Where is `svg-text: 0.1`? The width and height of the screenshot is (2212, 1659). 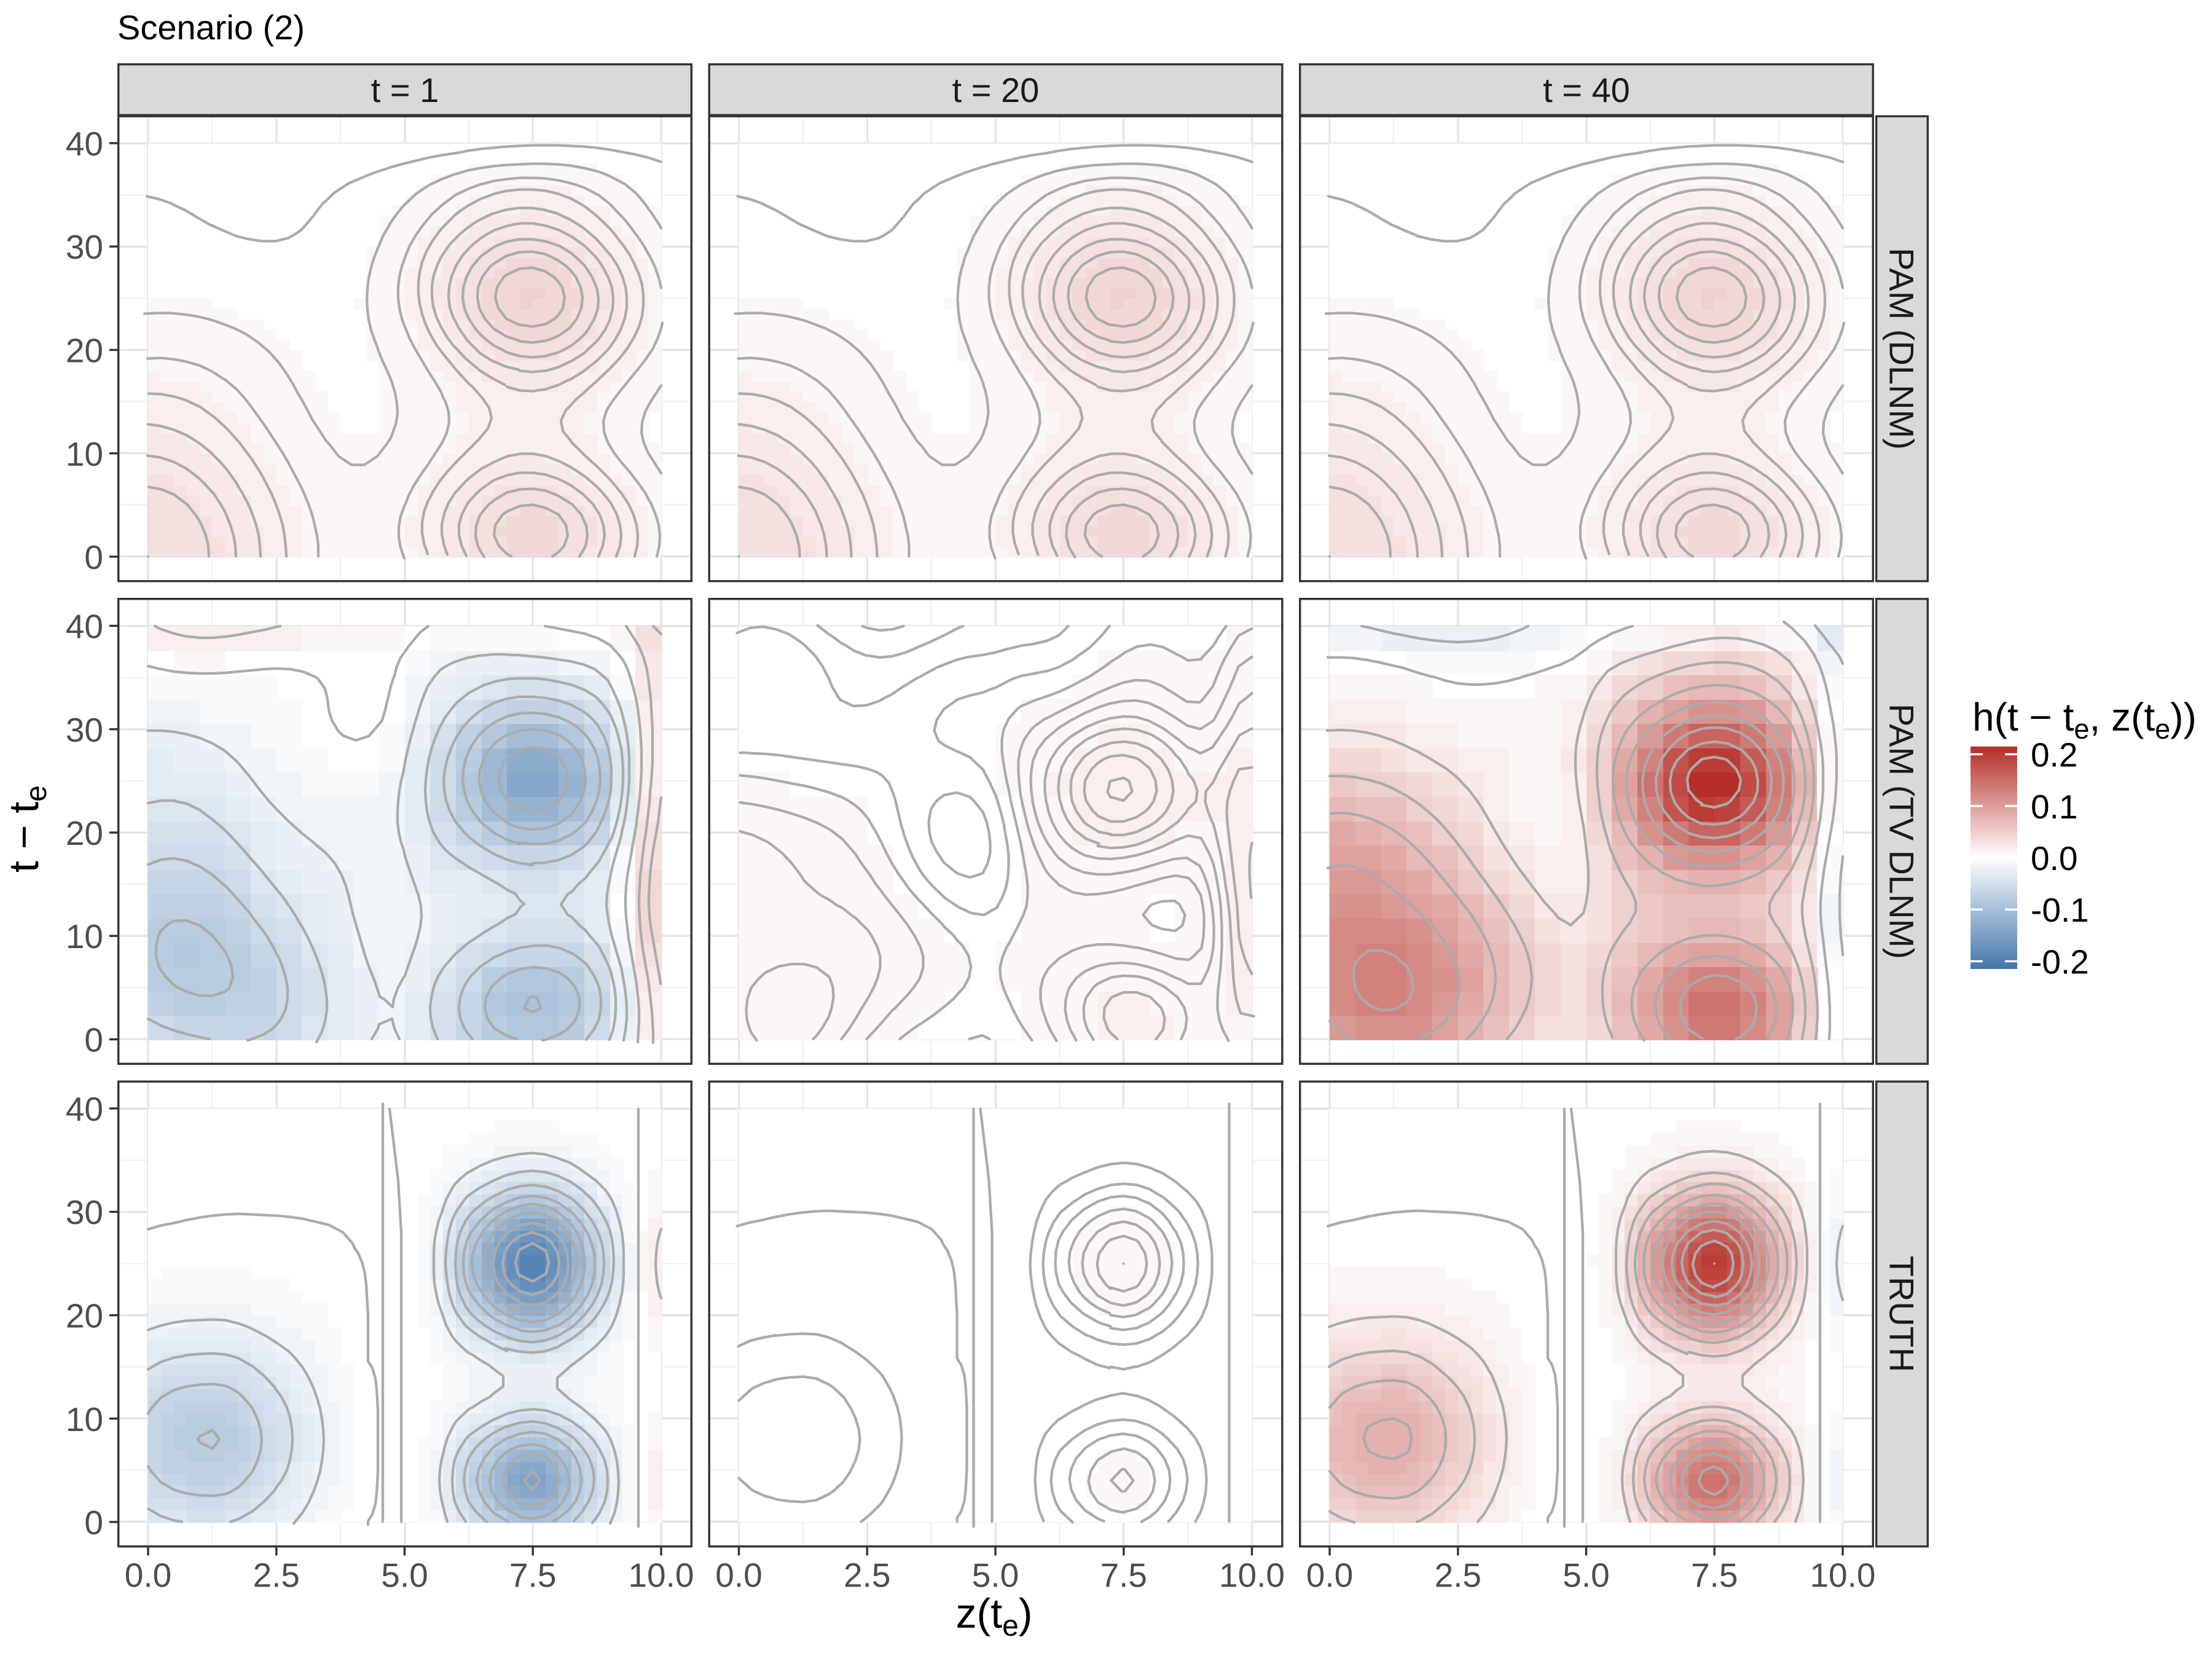
svg-text: 0.1 is located at coordinates (2054, 807).